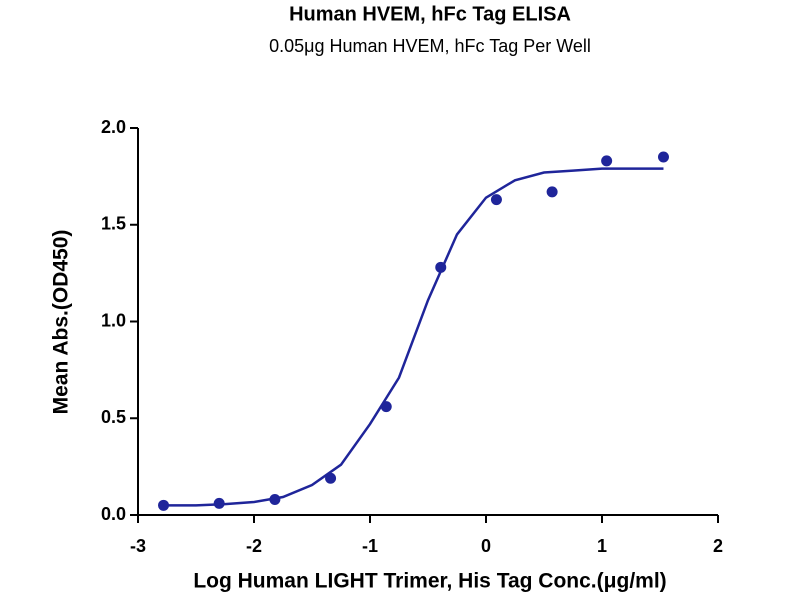 The image size is (800, 605). I want to click on x-tick-label: 2, so click(718, 546).